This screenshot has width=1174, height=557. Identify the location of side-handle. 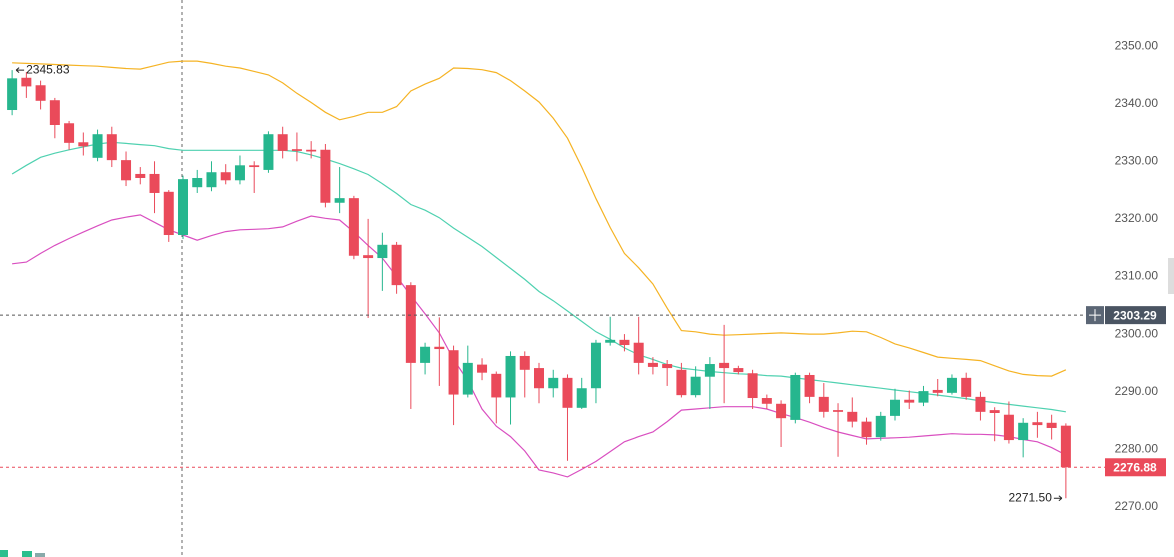
(1171, 276).